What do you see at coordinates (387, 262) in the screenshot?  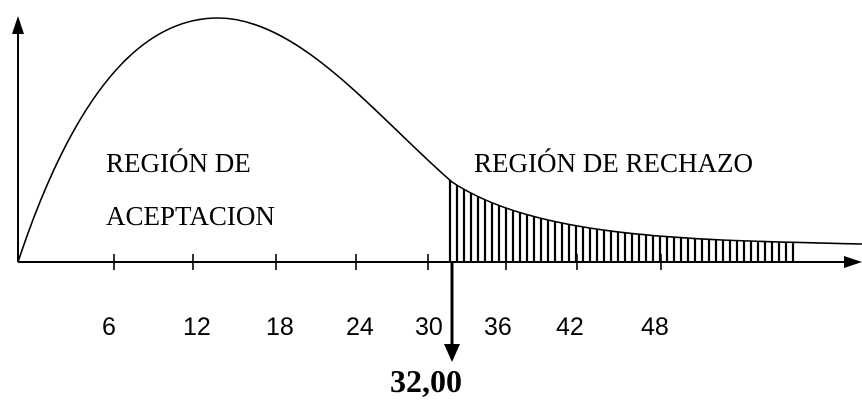 I see `x-axis-ticks` at bounding box center [387, 262].